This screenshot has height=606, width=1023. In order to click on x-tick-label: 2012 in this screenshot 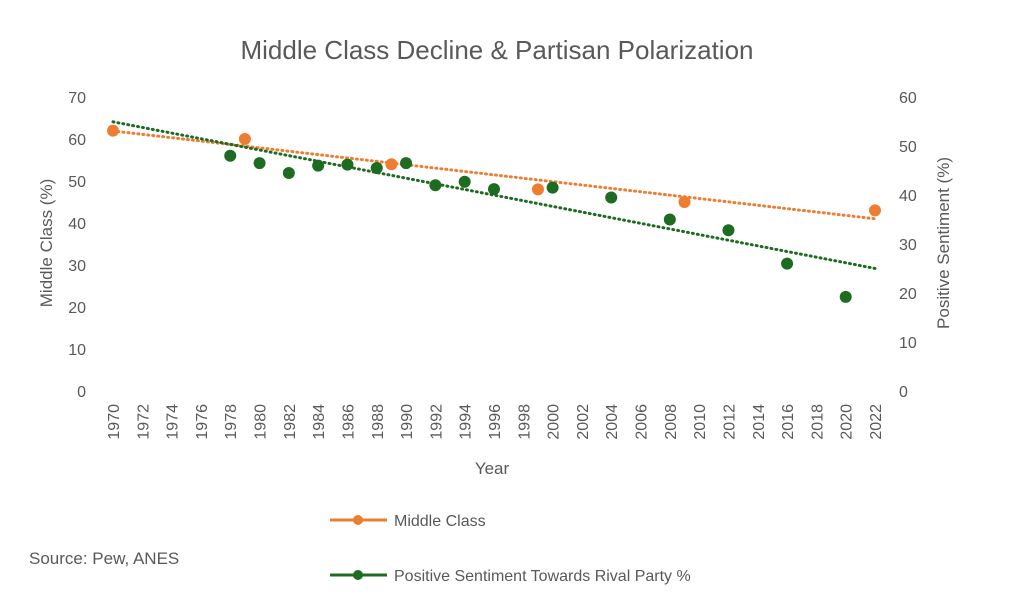, I will do `click(729, 422)`.